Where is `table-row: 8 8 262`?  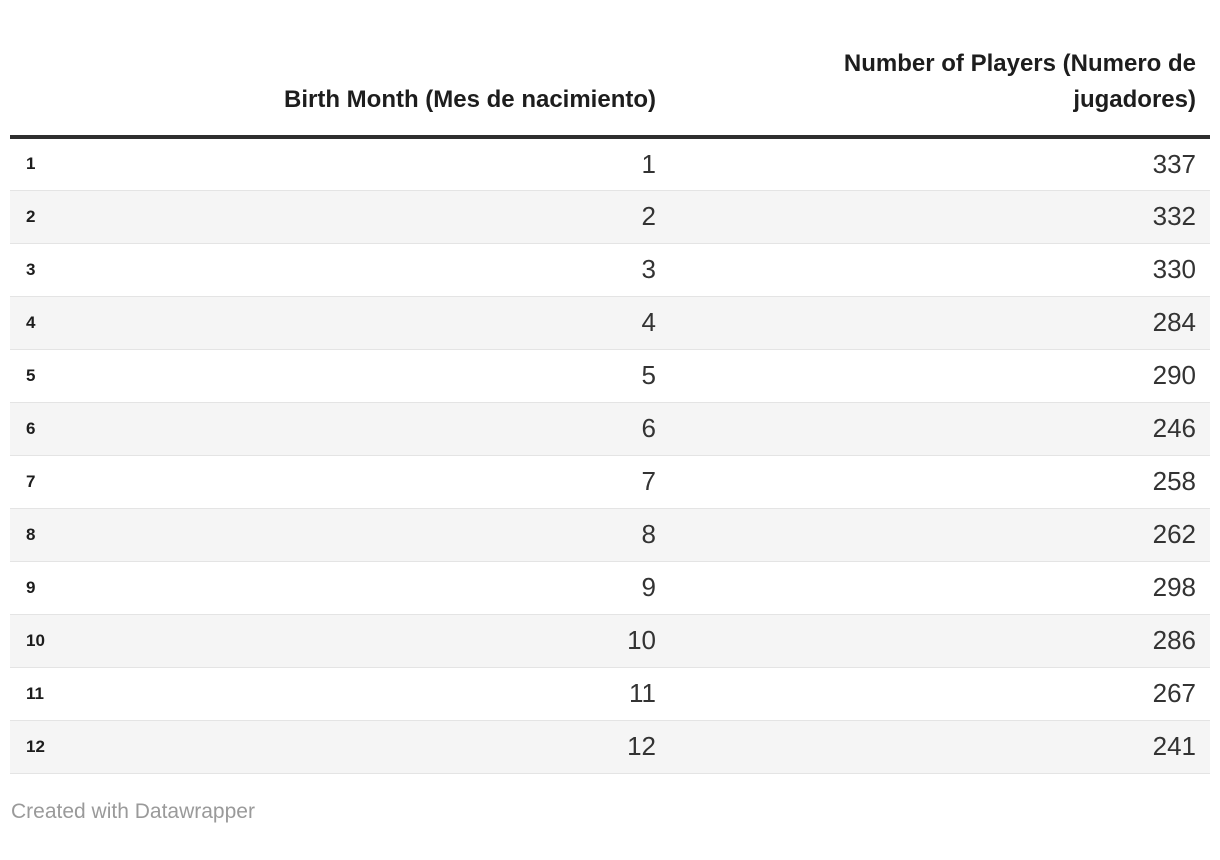
table-row: 8 8 262 is located at coordinates (610, 535).